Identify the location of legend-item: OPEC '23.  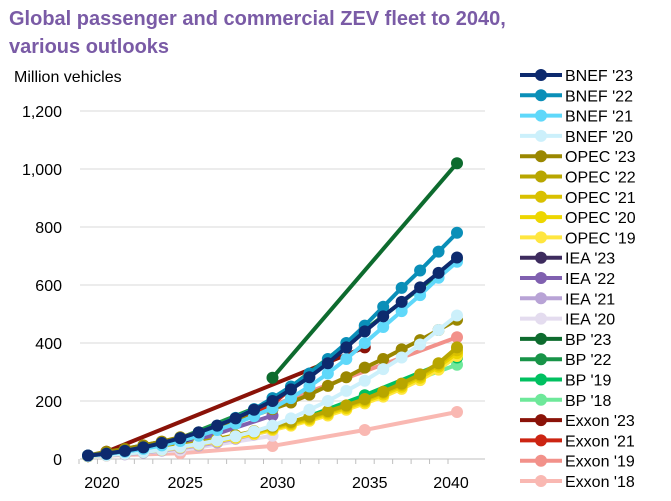
(578, 157).